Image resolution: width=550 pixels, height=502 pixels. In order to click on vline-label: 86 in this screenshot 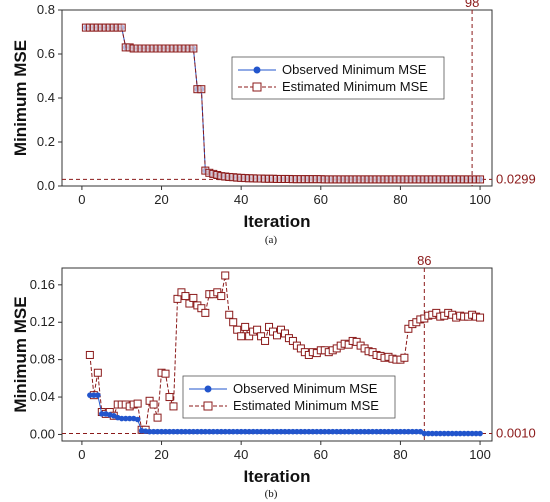, I will do `click(424, 260)`.